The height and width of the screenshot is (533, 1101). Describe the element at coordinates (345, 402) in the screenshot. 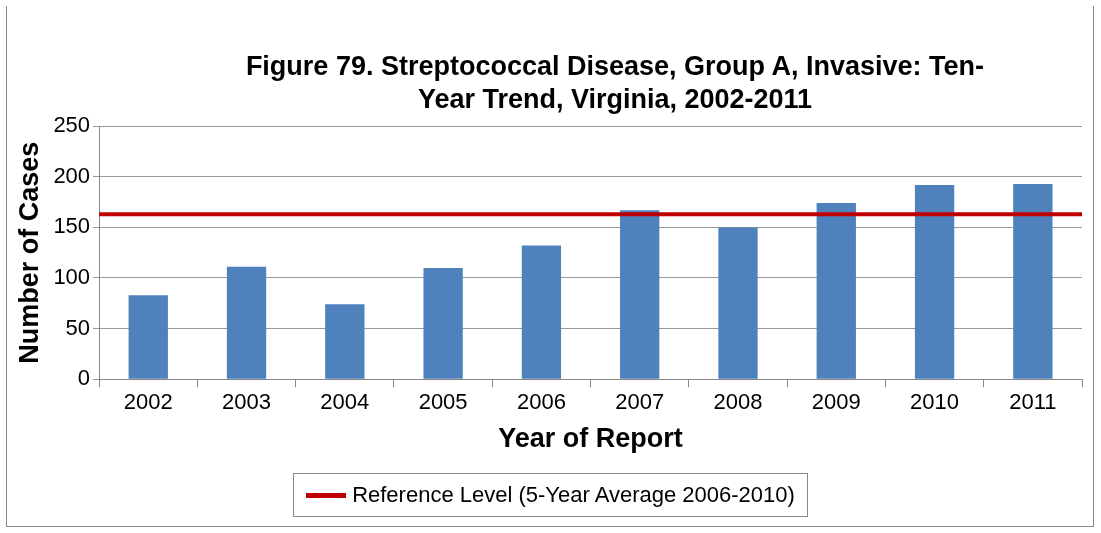

I see `x-tick-label: 2004` at that location.